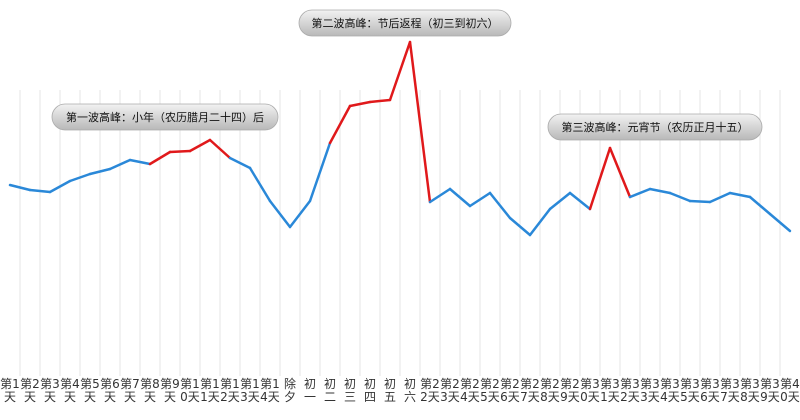  I want to click on x-tick-label: 第9天, so click(170, 390).